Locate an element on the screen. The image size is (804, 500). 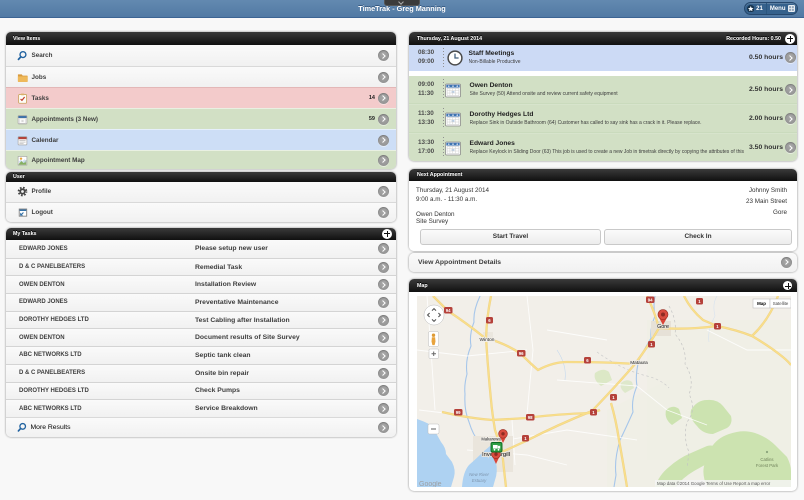
svg-text: Mataura is located at coordinates (639, 363).